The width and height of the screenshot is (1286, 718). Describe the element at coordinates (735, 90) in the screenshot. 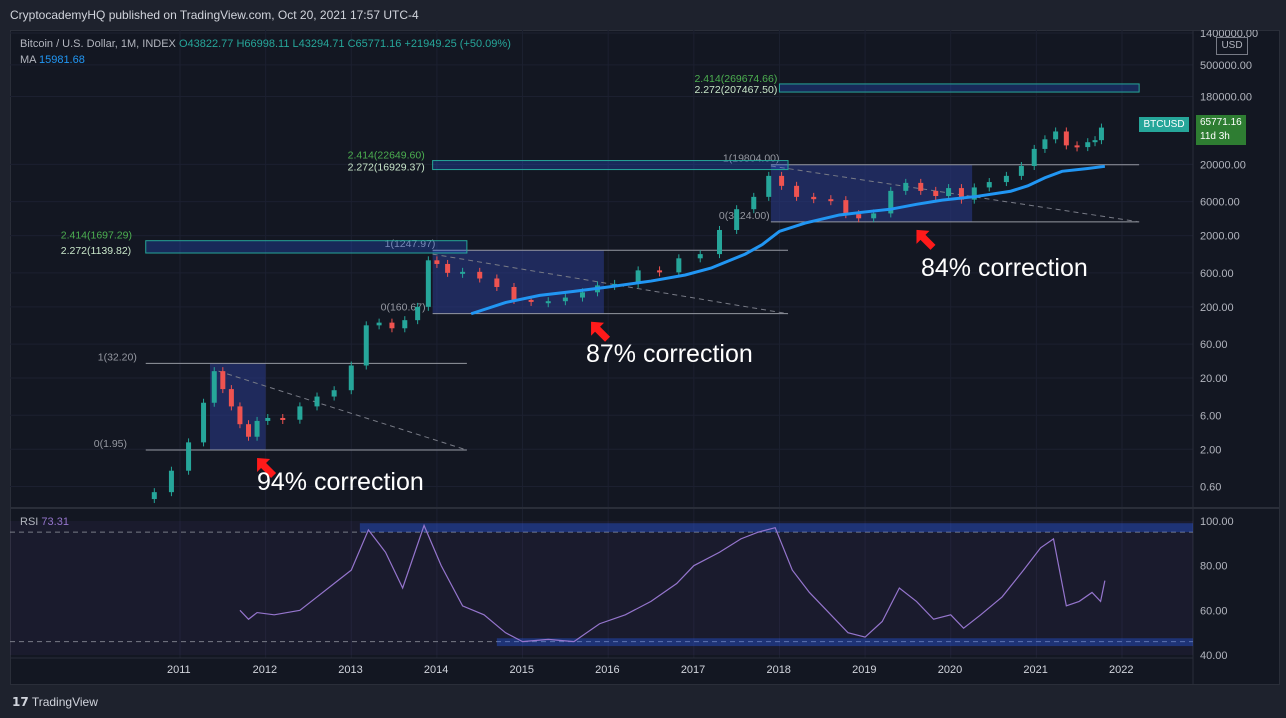

I see `fib-target-label: 2.272(207467.50)` at that location.